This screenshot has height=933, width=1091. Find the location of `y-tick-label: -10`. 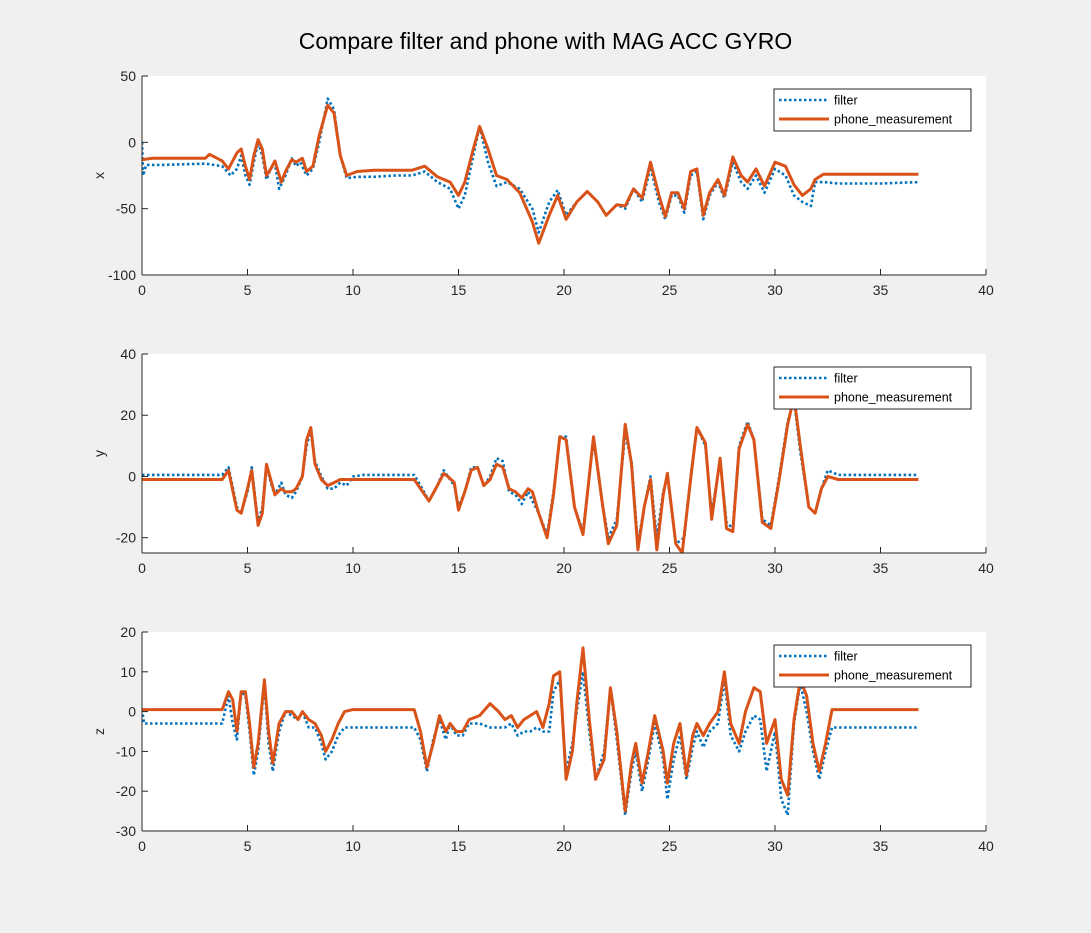

y-tick-label: -10 is located at coordinates (126, 751).